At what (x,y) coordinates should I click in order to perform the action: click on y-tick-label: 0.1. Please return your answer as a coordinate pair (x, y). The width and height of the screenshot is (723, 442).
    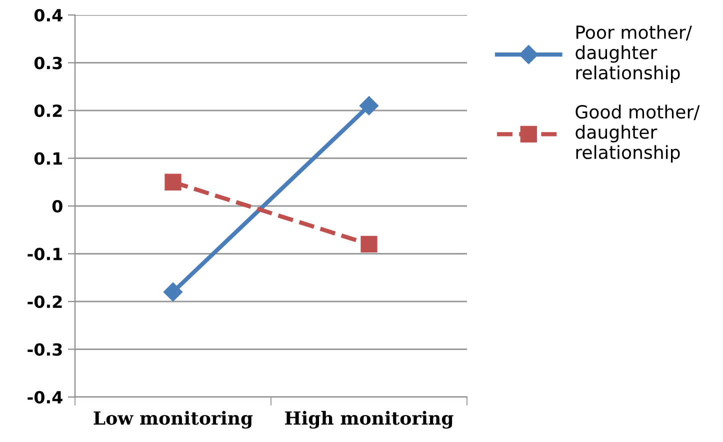
    Looking at the image, I should click on (48, 158).